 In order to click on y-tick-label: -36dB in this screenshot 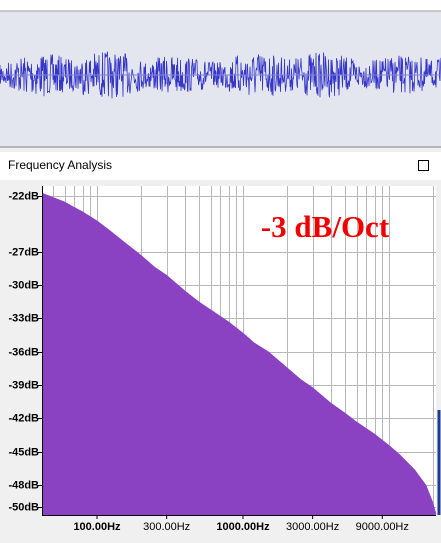, I will do `click(23, 352)`.